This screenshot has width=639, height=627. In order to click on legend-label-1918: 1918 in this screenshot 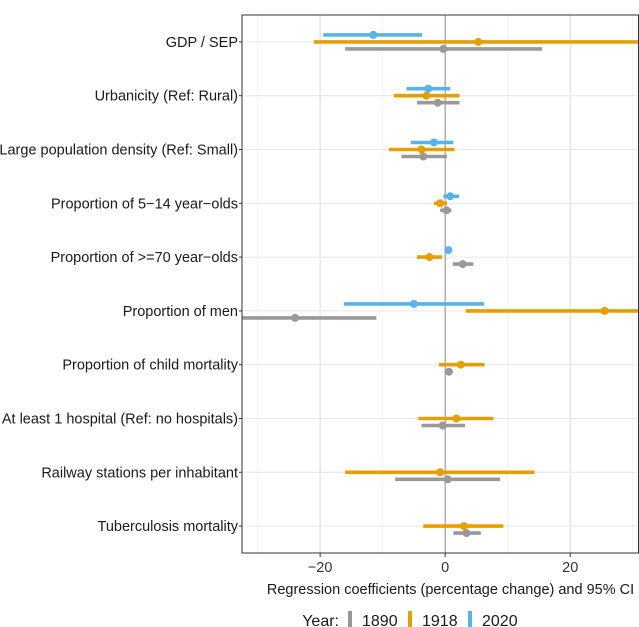, I will do `click(440, 620)`.